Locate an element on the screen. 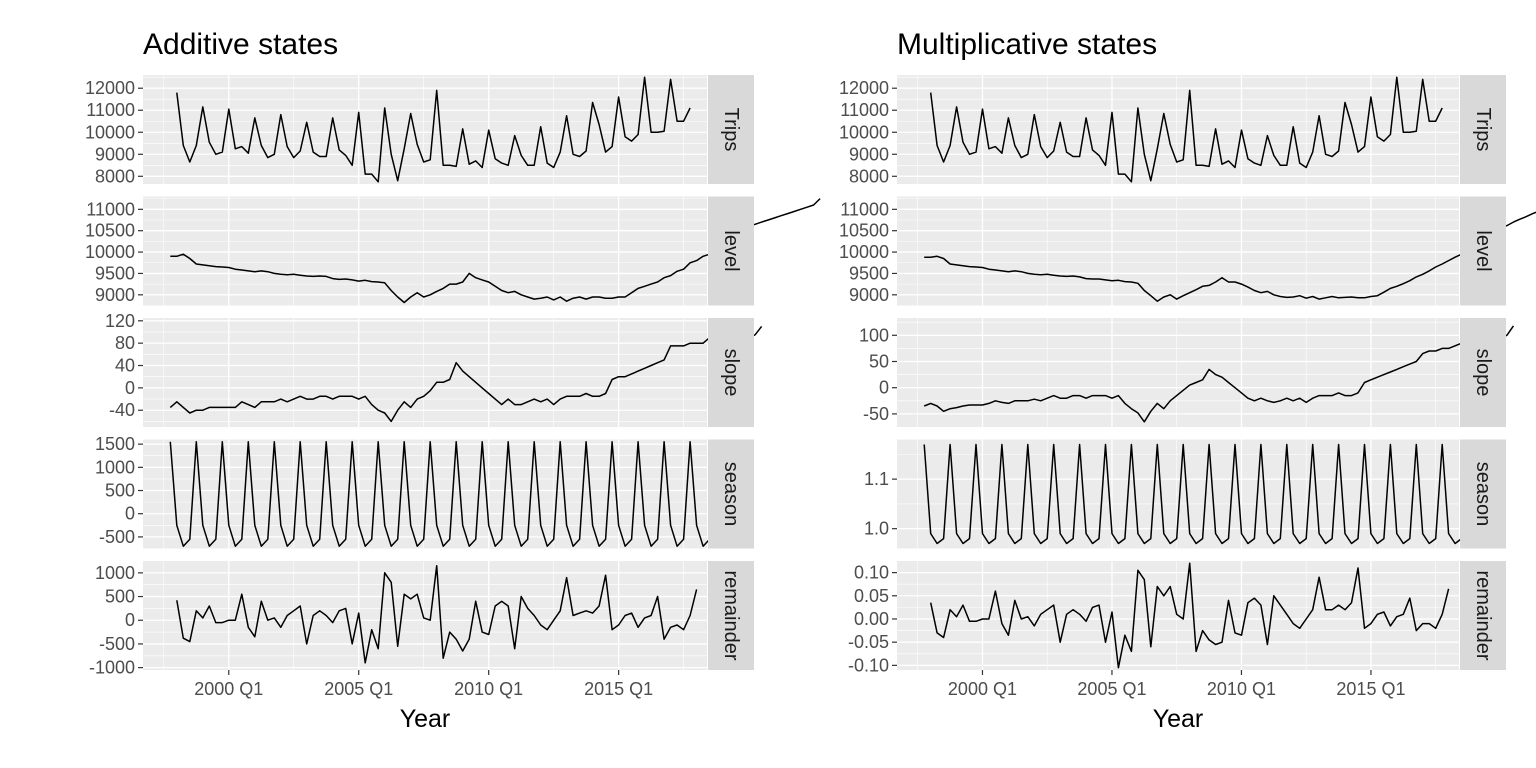  y-tick-label: 40 is located at coordinates (125, 366).